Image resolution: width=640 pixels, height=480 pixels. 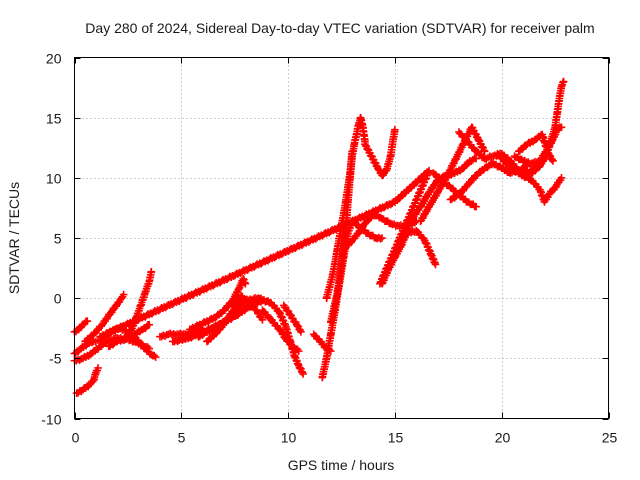 What do you see at coordinates (54, 179) in the screenshot?
I see `y-tick-label: 10` at bounding box center [54, 179].